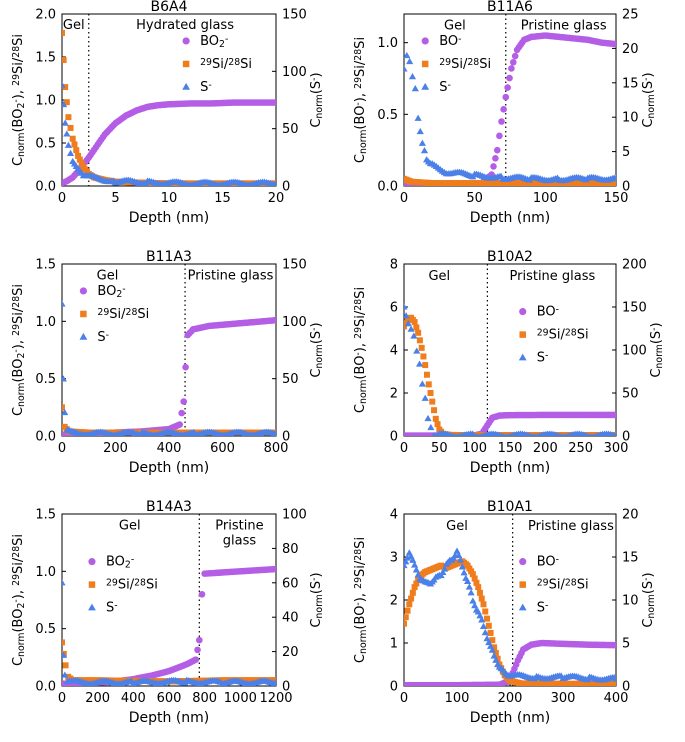  What do you see at coordinates (656, 324) in the screenshot?
I see `label-part: )` at bounding box center [656, 324].